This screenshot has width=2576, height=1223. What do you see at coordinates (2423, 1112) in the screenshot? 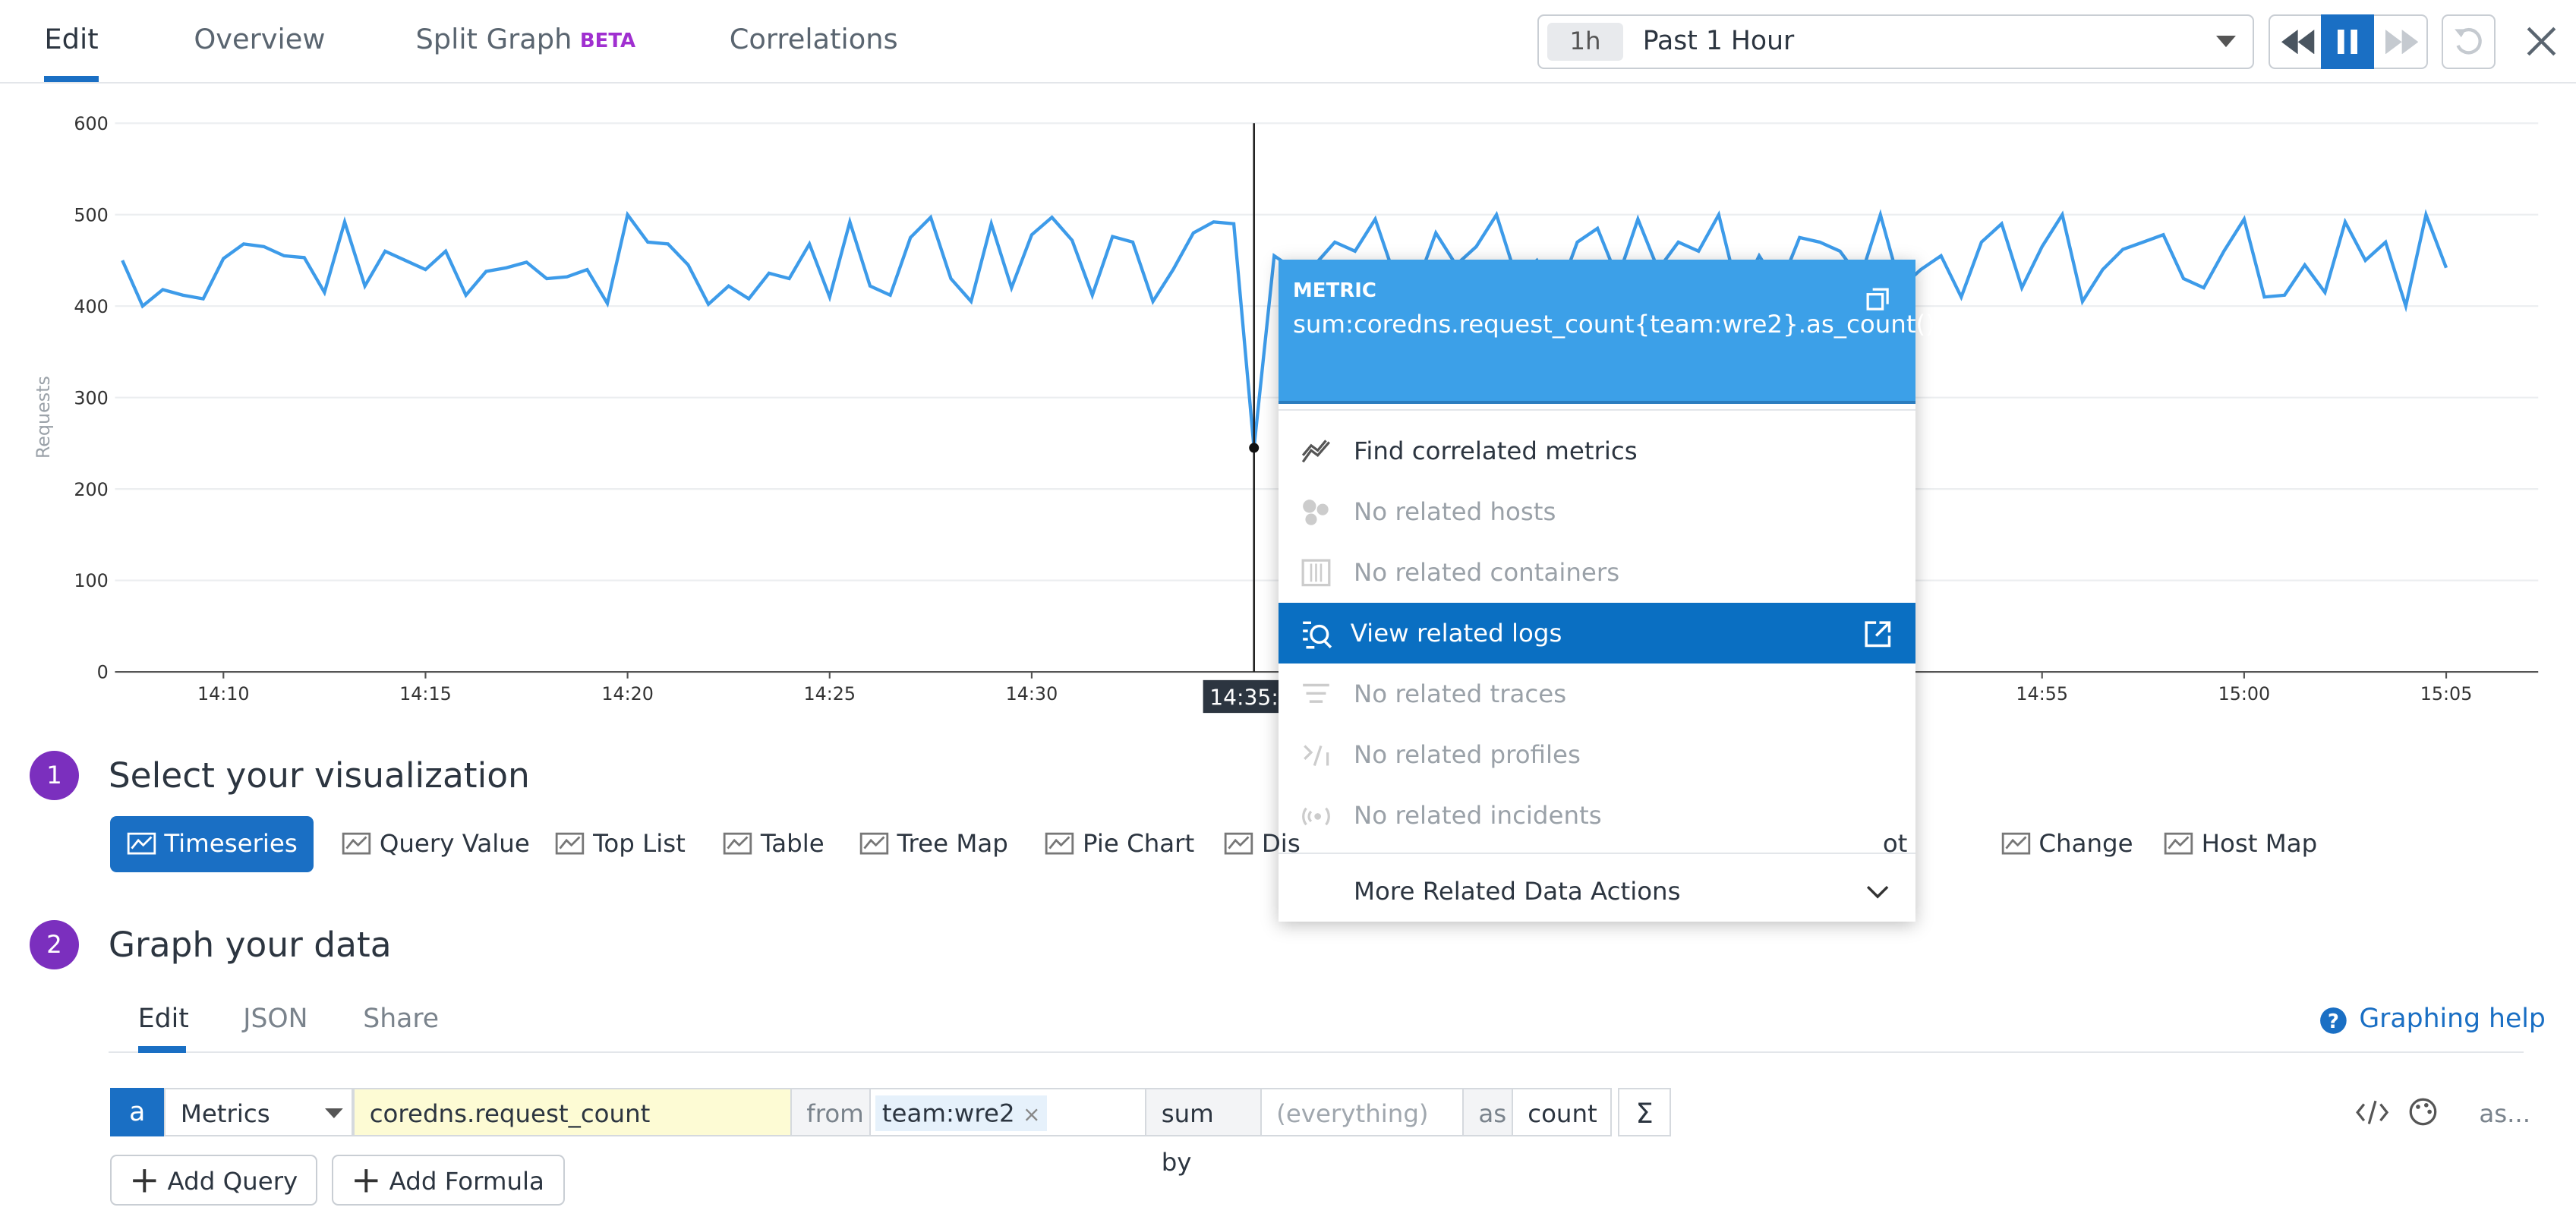
I see `palette-icon` at bounding box center [2423, 1112].